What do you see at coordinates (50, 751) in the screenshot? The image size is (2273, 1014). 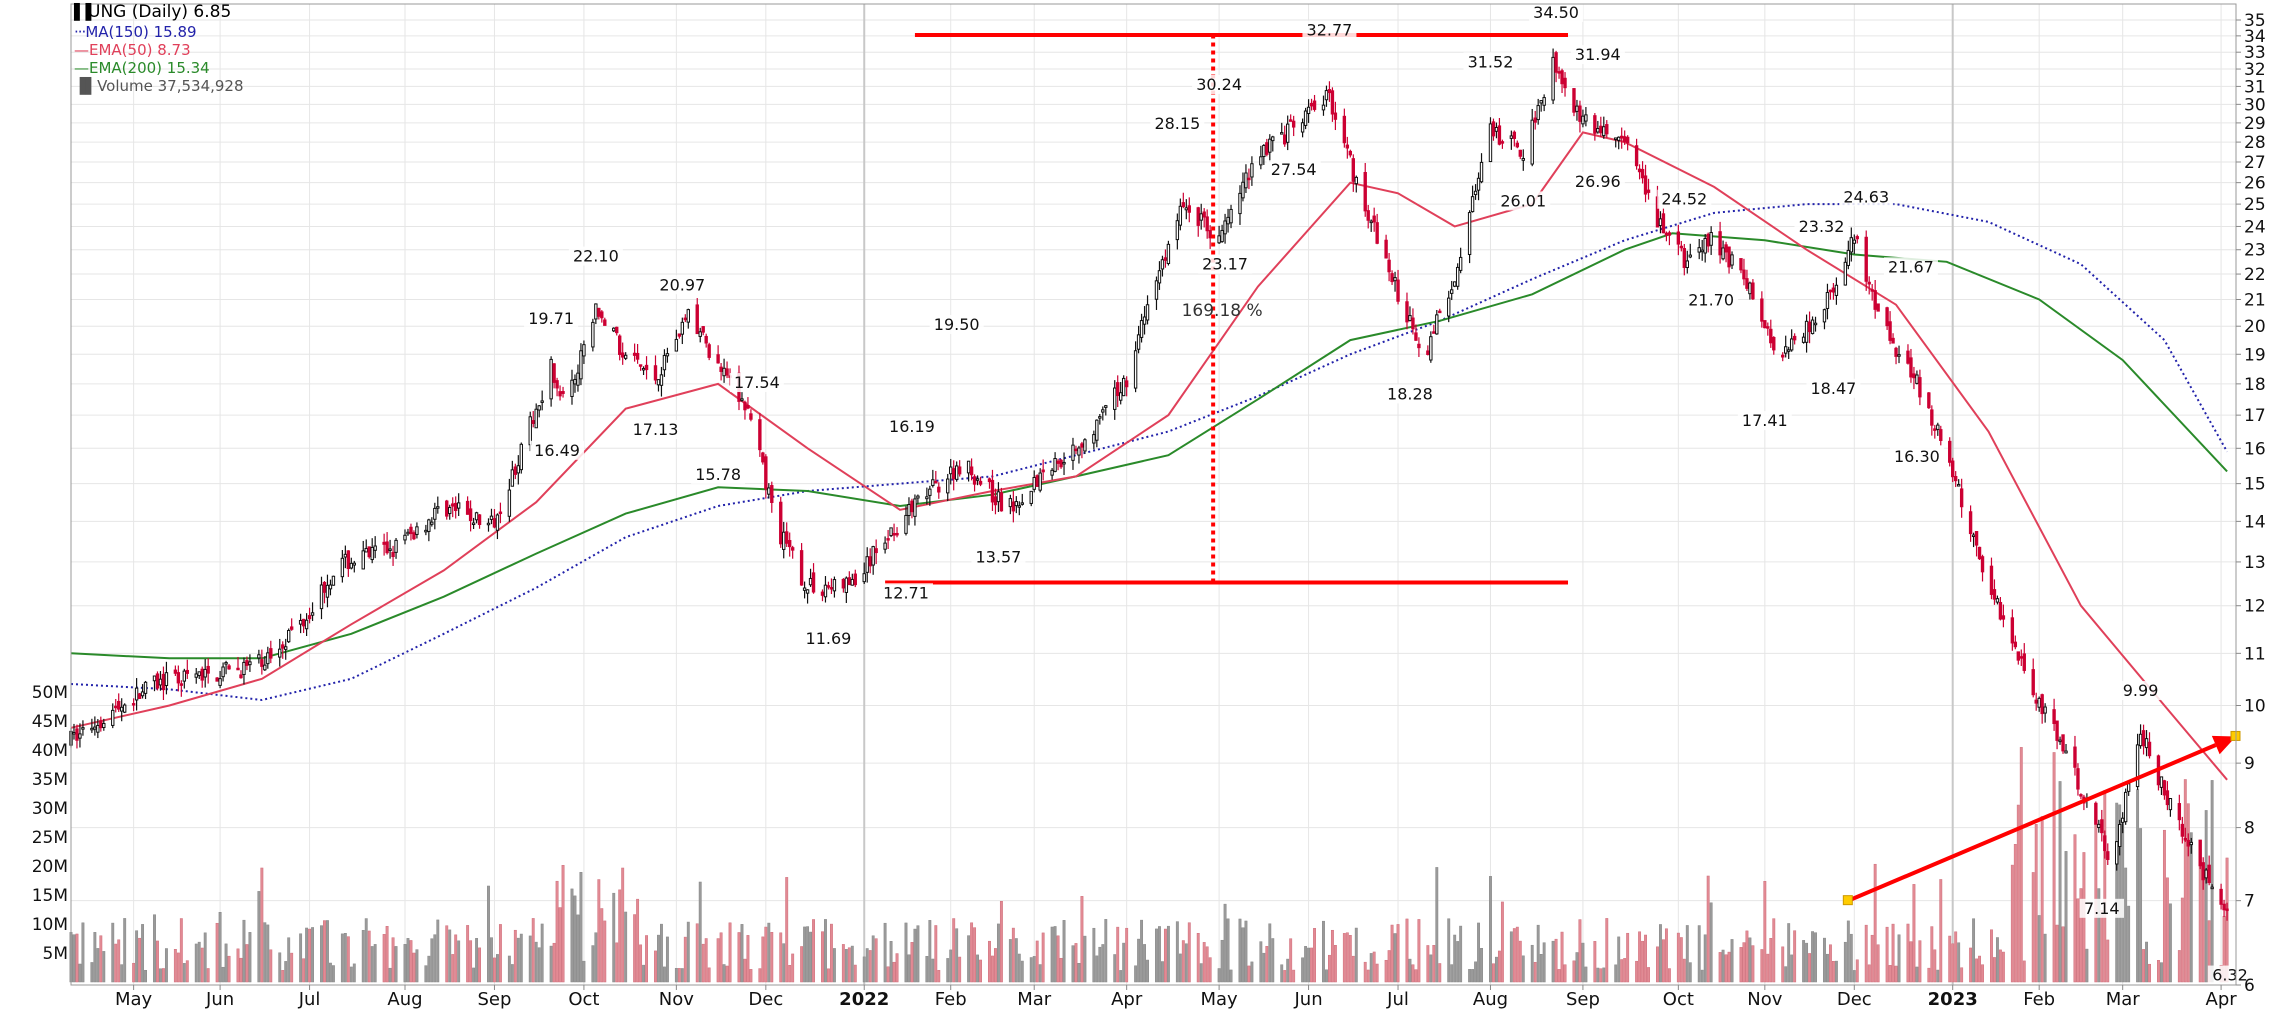 I see `volume-tick-label: 40M` at bounding box center [50, 751].